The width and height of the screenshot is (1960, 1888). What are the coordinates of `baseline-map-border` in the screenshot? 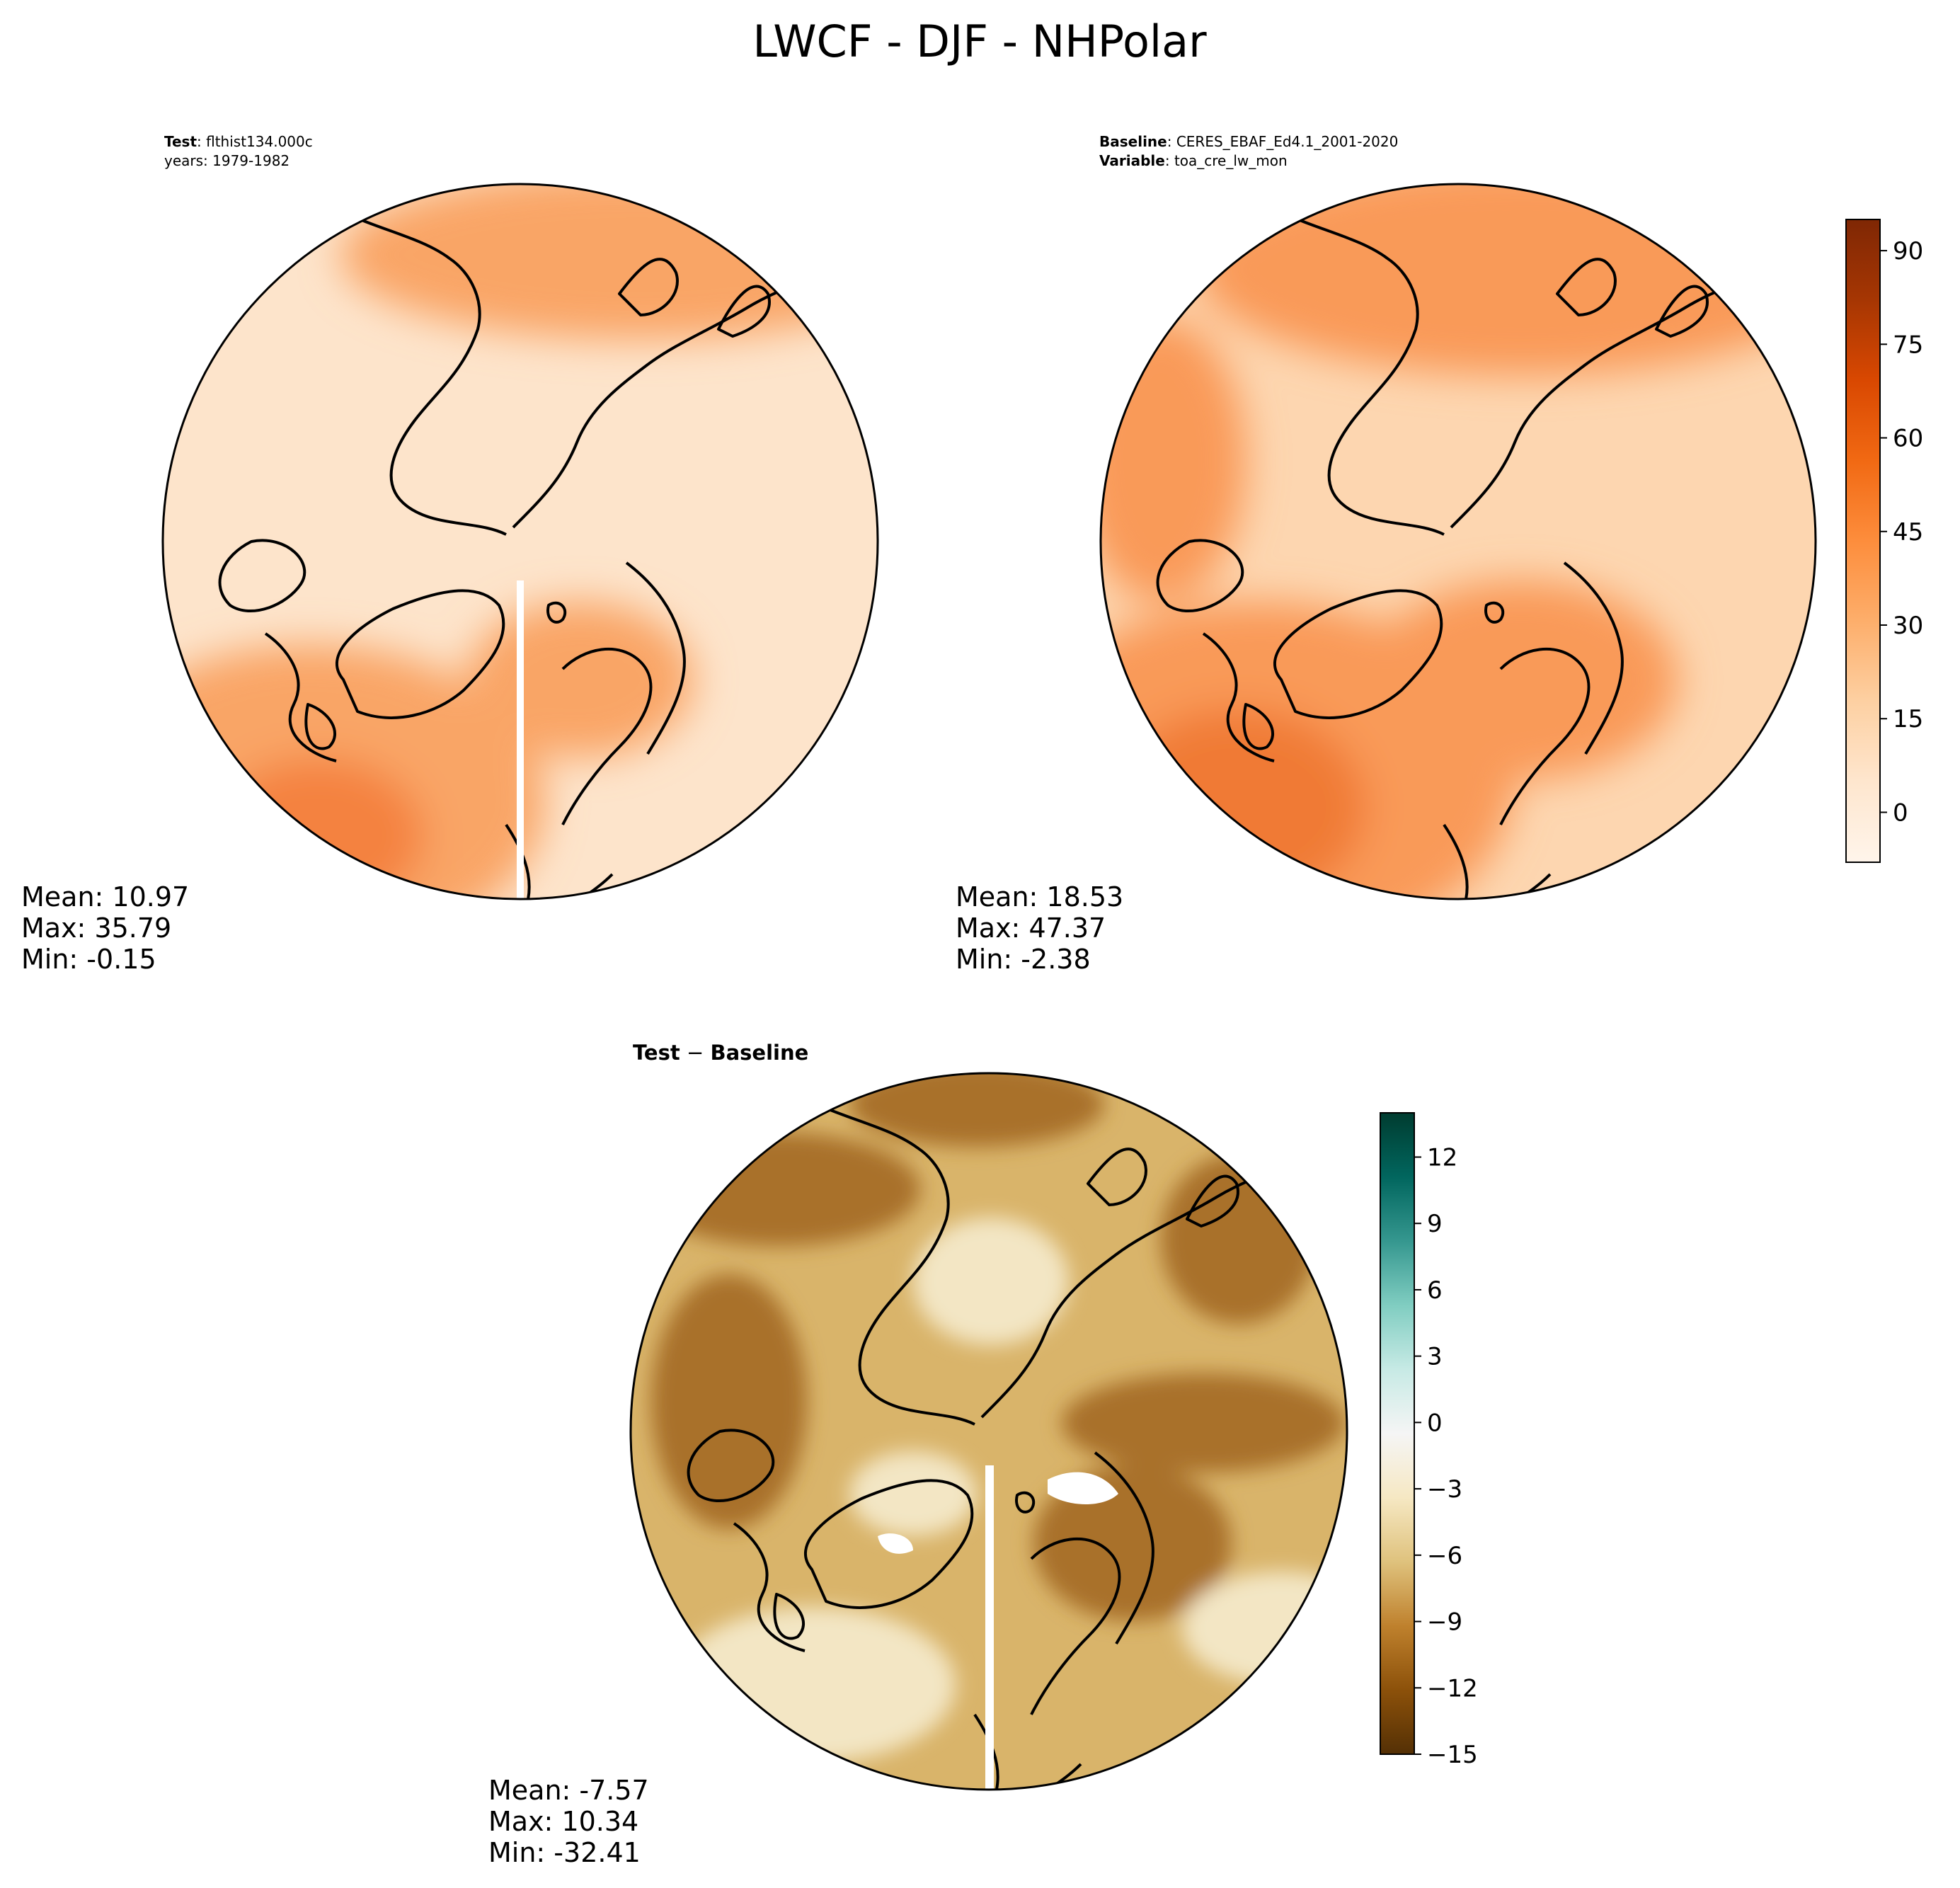 It's located at (1458, 541).